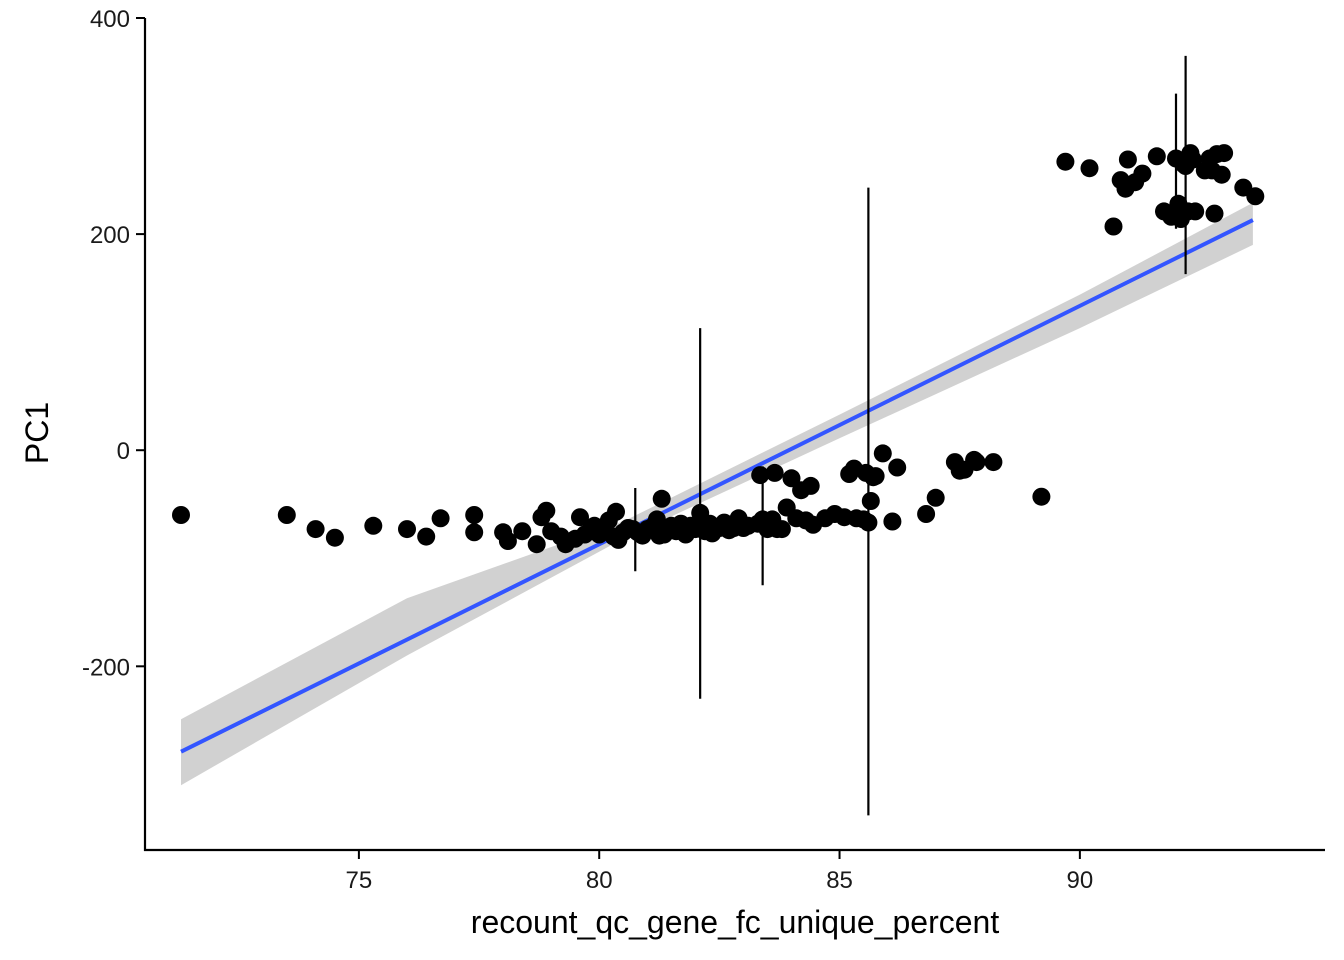 Image resolution: width=1344 pixels, height=960 pixels. I want to click on y-tick-label: 0, so click(123, 451).